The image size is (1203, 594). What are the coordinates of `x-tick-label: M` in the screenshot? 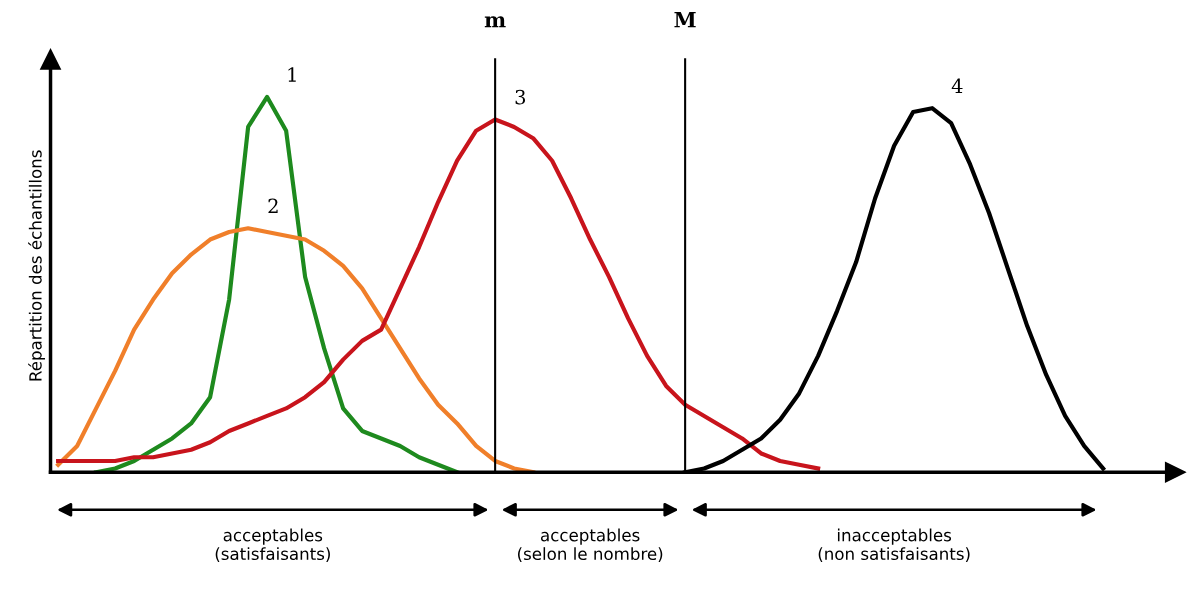 It's located at (685, 20).